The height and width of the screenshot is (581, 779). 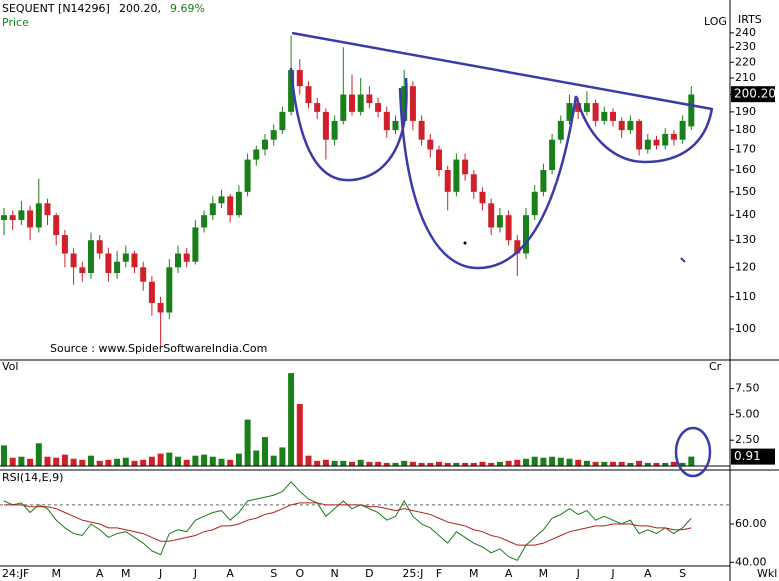 I want to click on rsi-line, so click(x=348, y=524).